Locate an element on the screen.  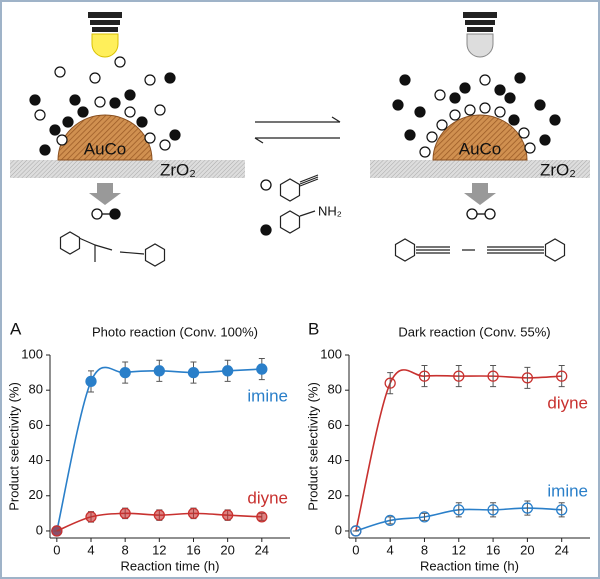
y-tick-label: 80 is located at coordinates (36, 389).